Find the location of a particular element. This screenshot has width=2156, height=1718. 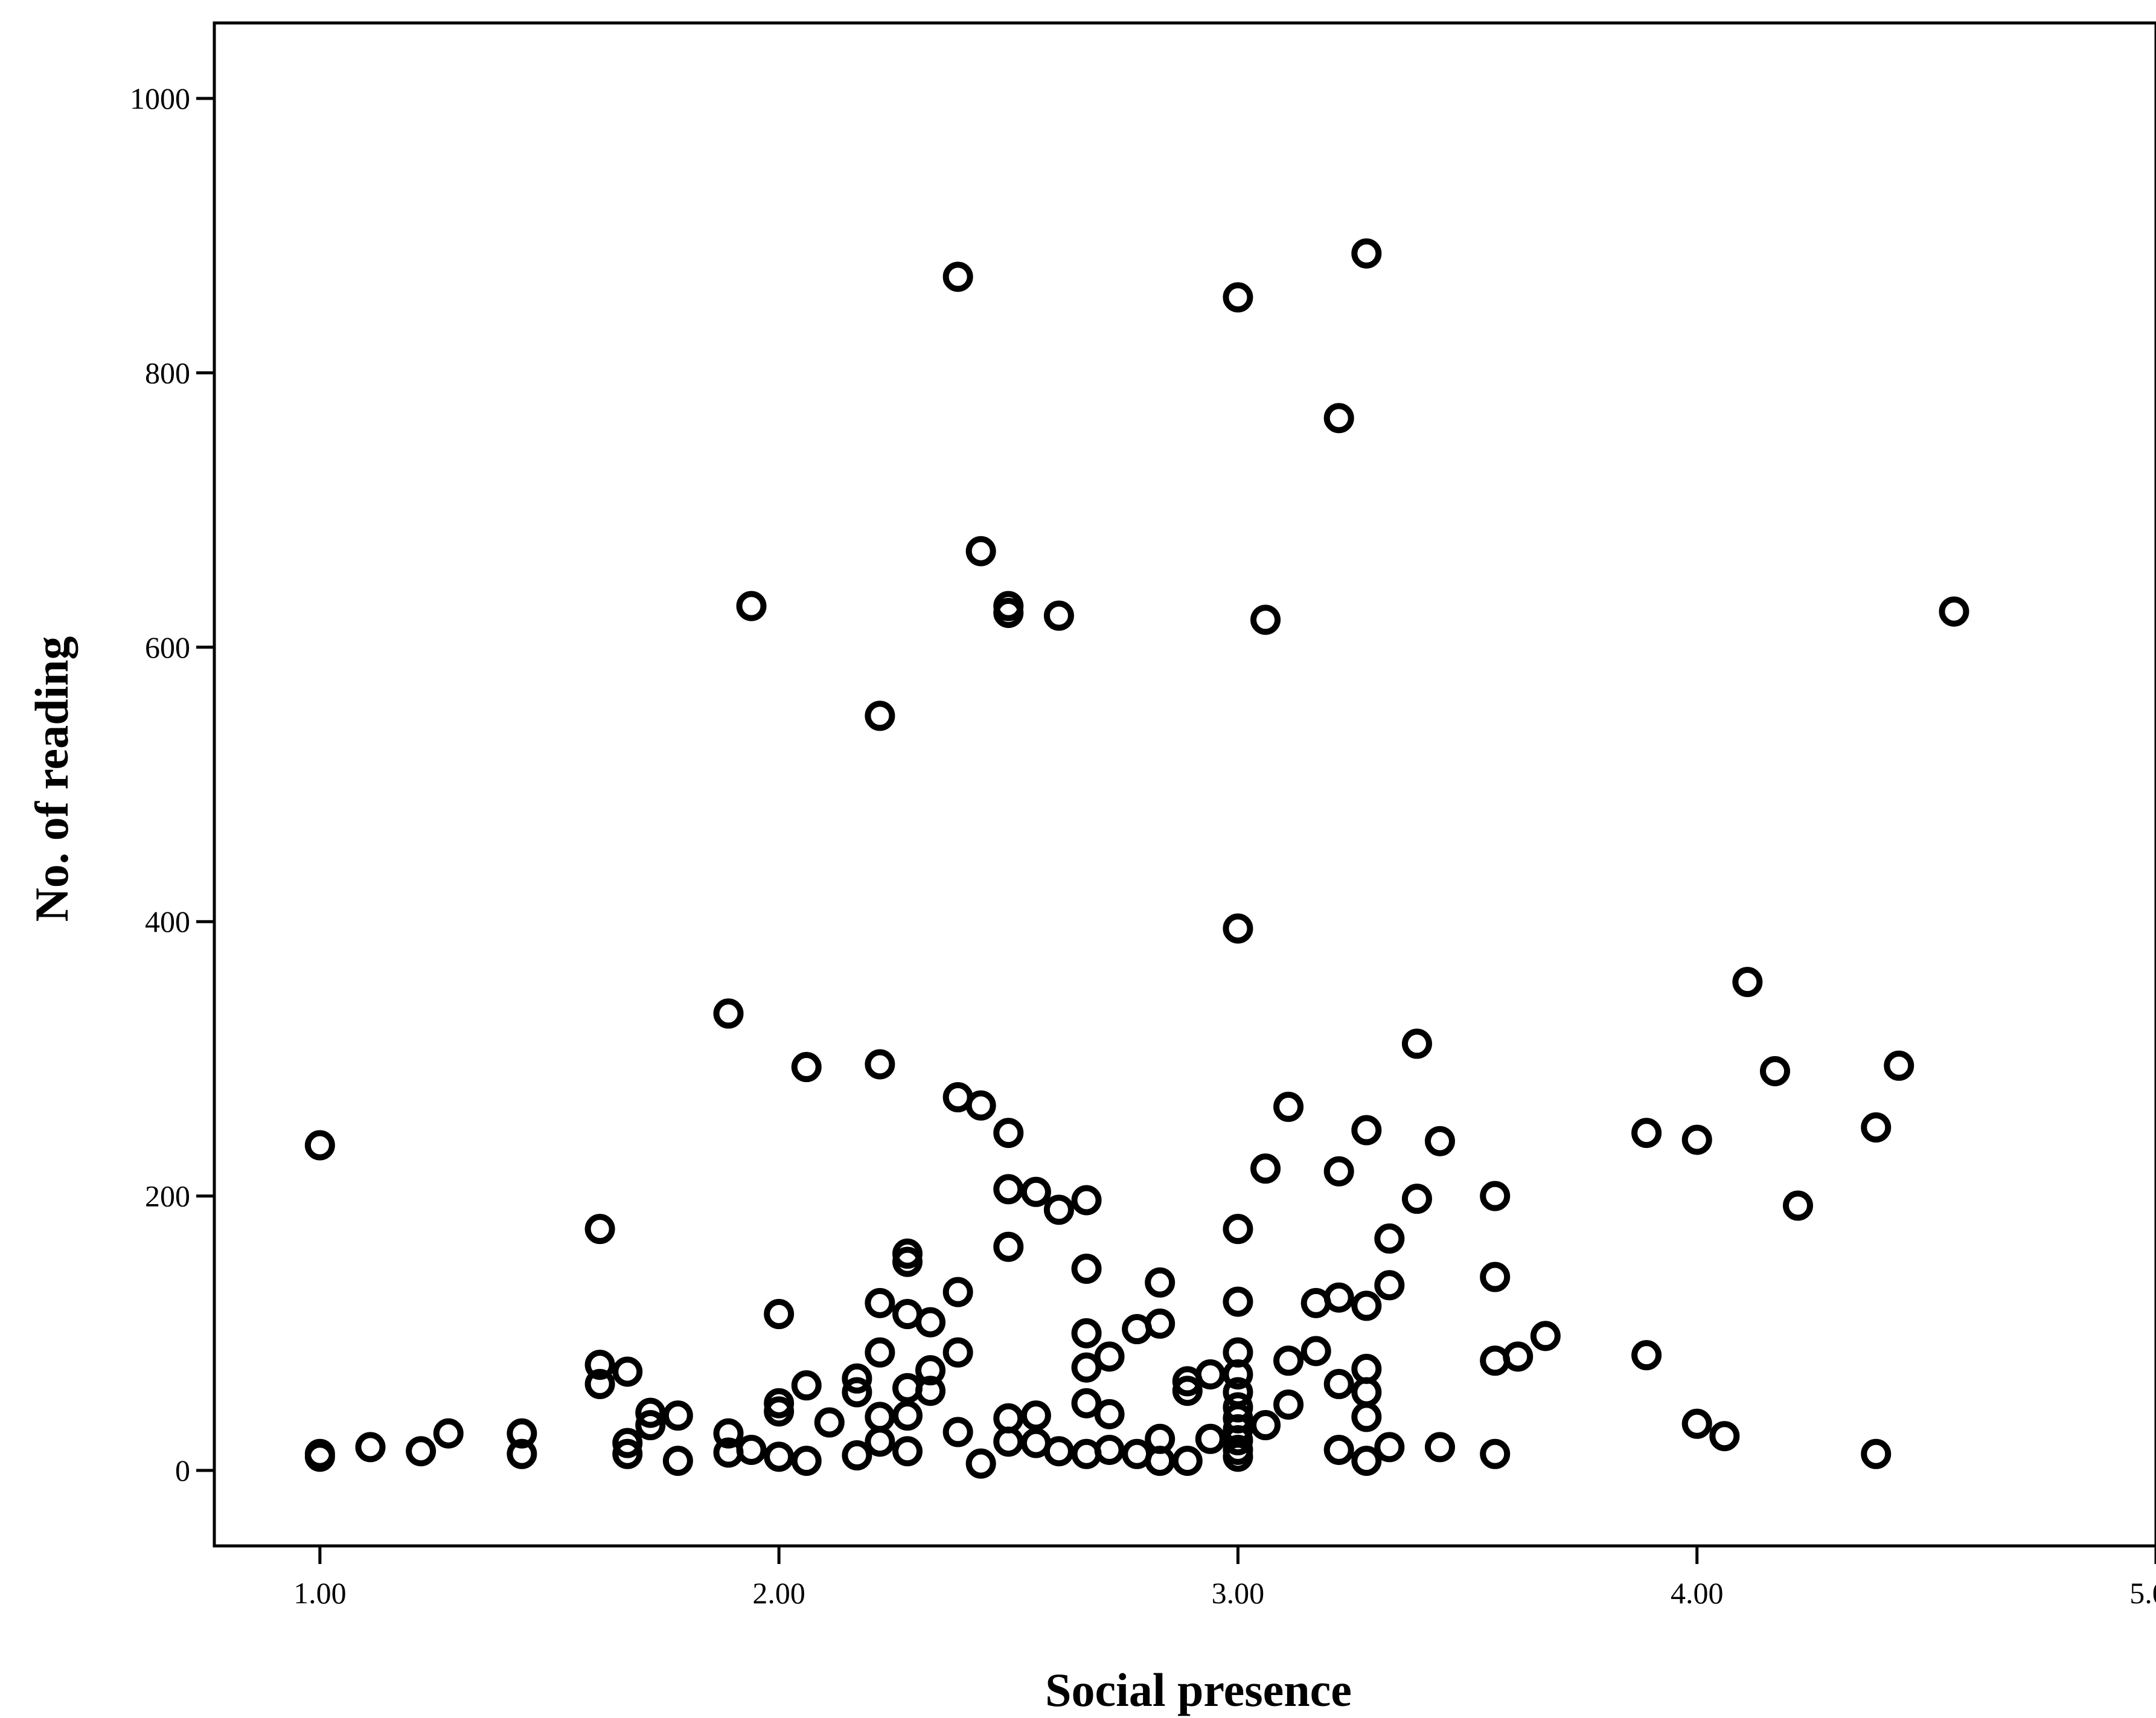

x-tick-label: 3.00 is located at coordinates (1238, 1593).